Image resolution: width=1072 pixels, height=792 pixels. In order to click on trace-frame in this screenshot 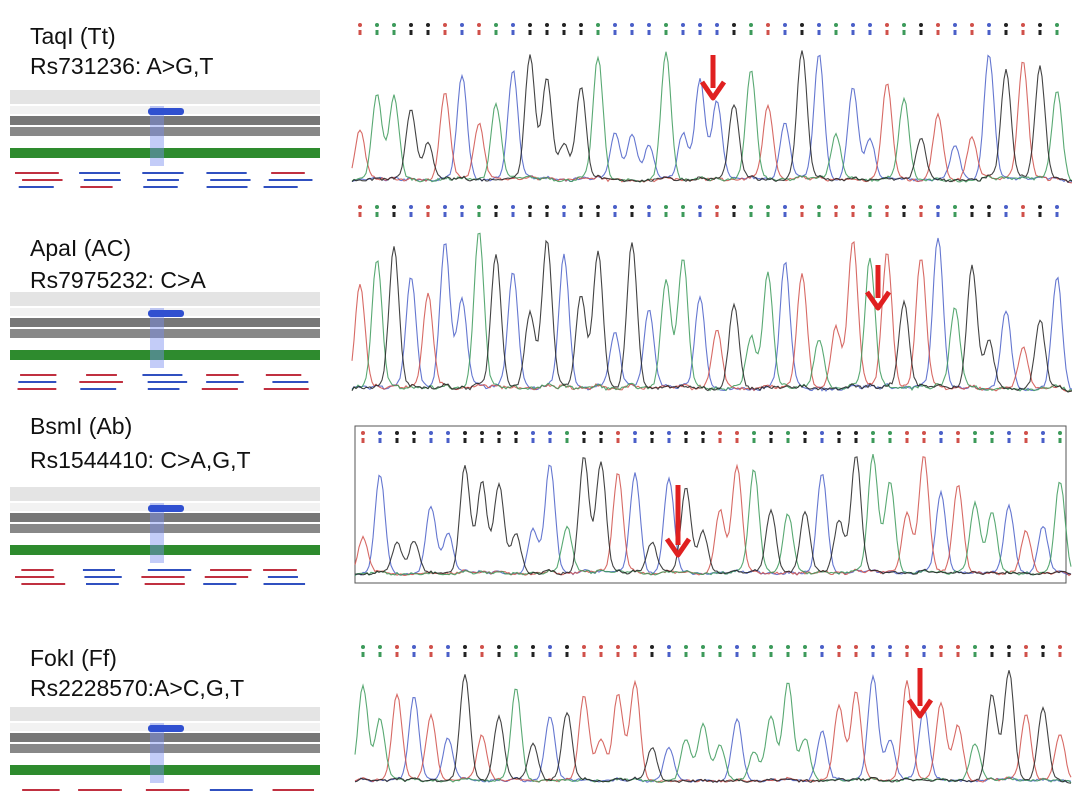, I will do `click(710, 504)`.